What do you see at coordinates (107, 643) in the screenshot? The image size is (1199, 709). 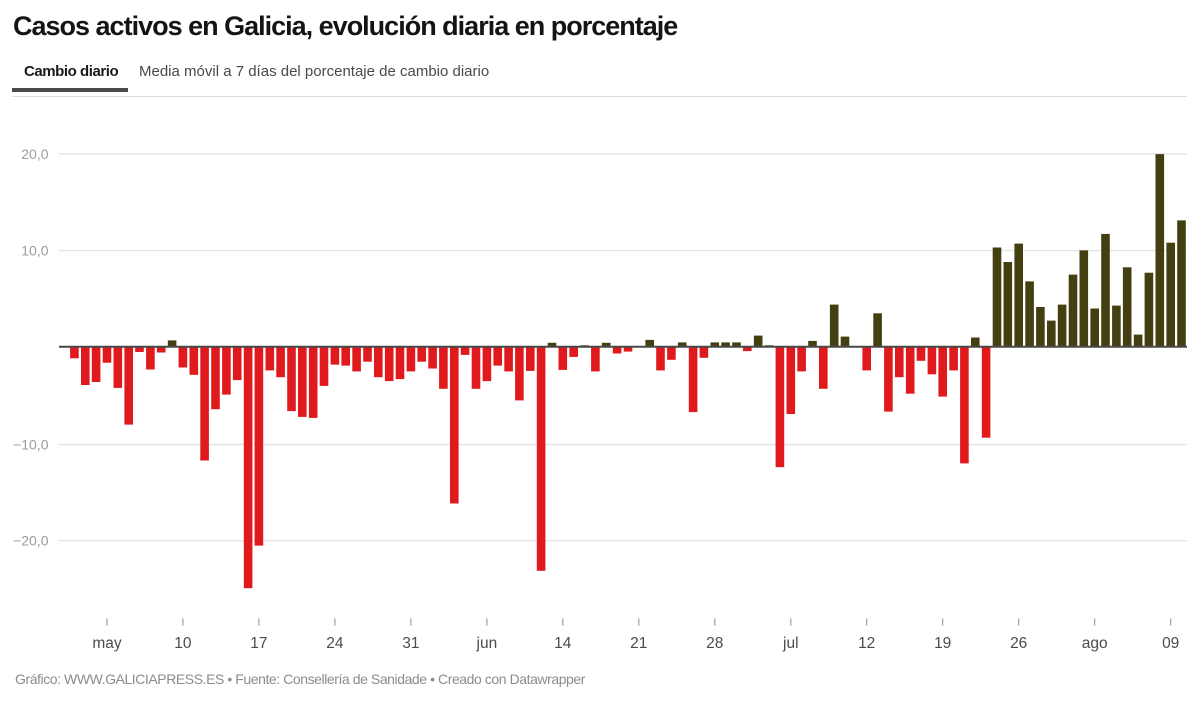 I see `svg-text: may` at bounding box center [107, 643].